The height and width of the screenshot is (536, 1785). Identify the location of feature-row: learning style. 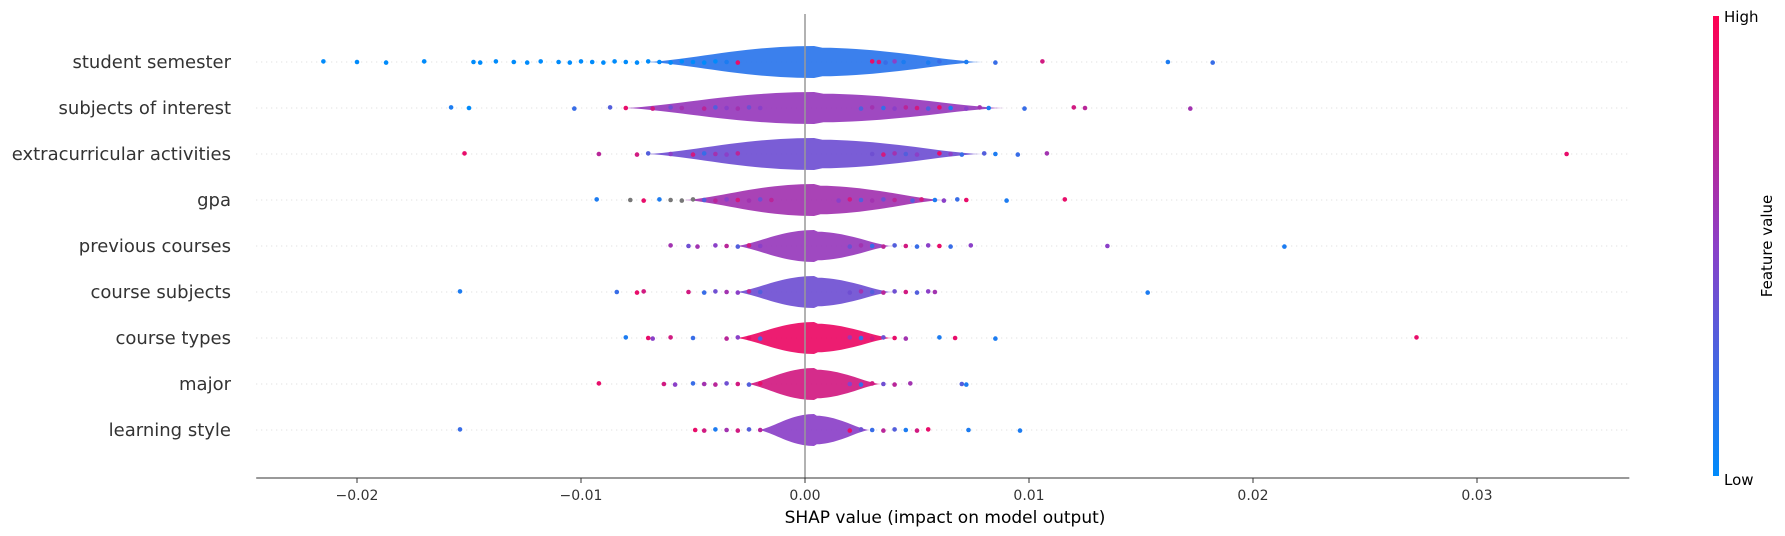
(869, 430).